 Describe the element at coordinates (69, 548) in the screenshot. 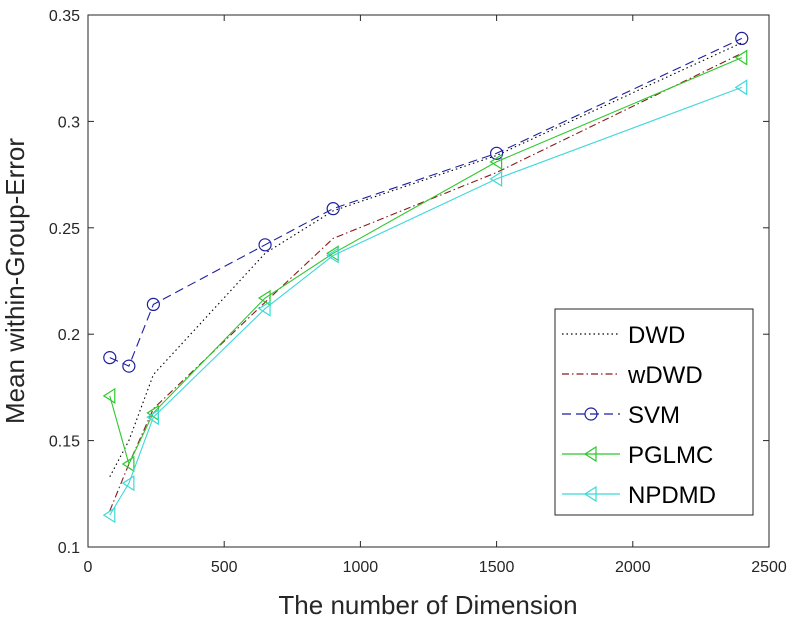

I see `y-tick-label: 0.1` at that location.